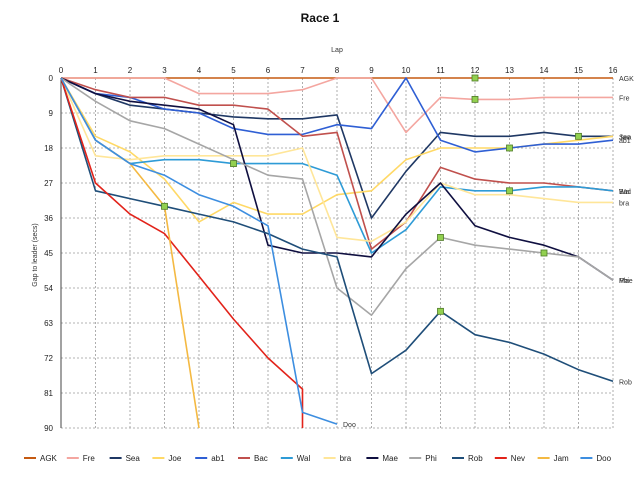 The height and width of the screenshot is (480, 640). Describe the element at coordinates (133, 458) in the screenshot. I see `legend-label-sea: Sea` at that location.